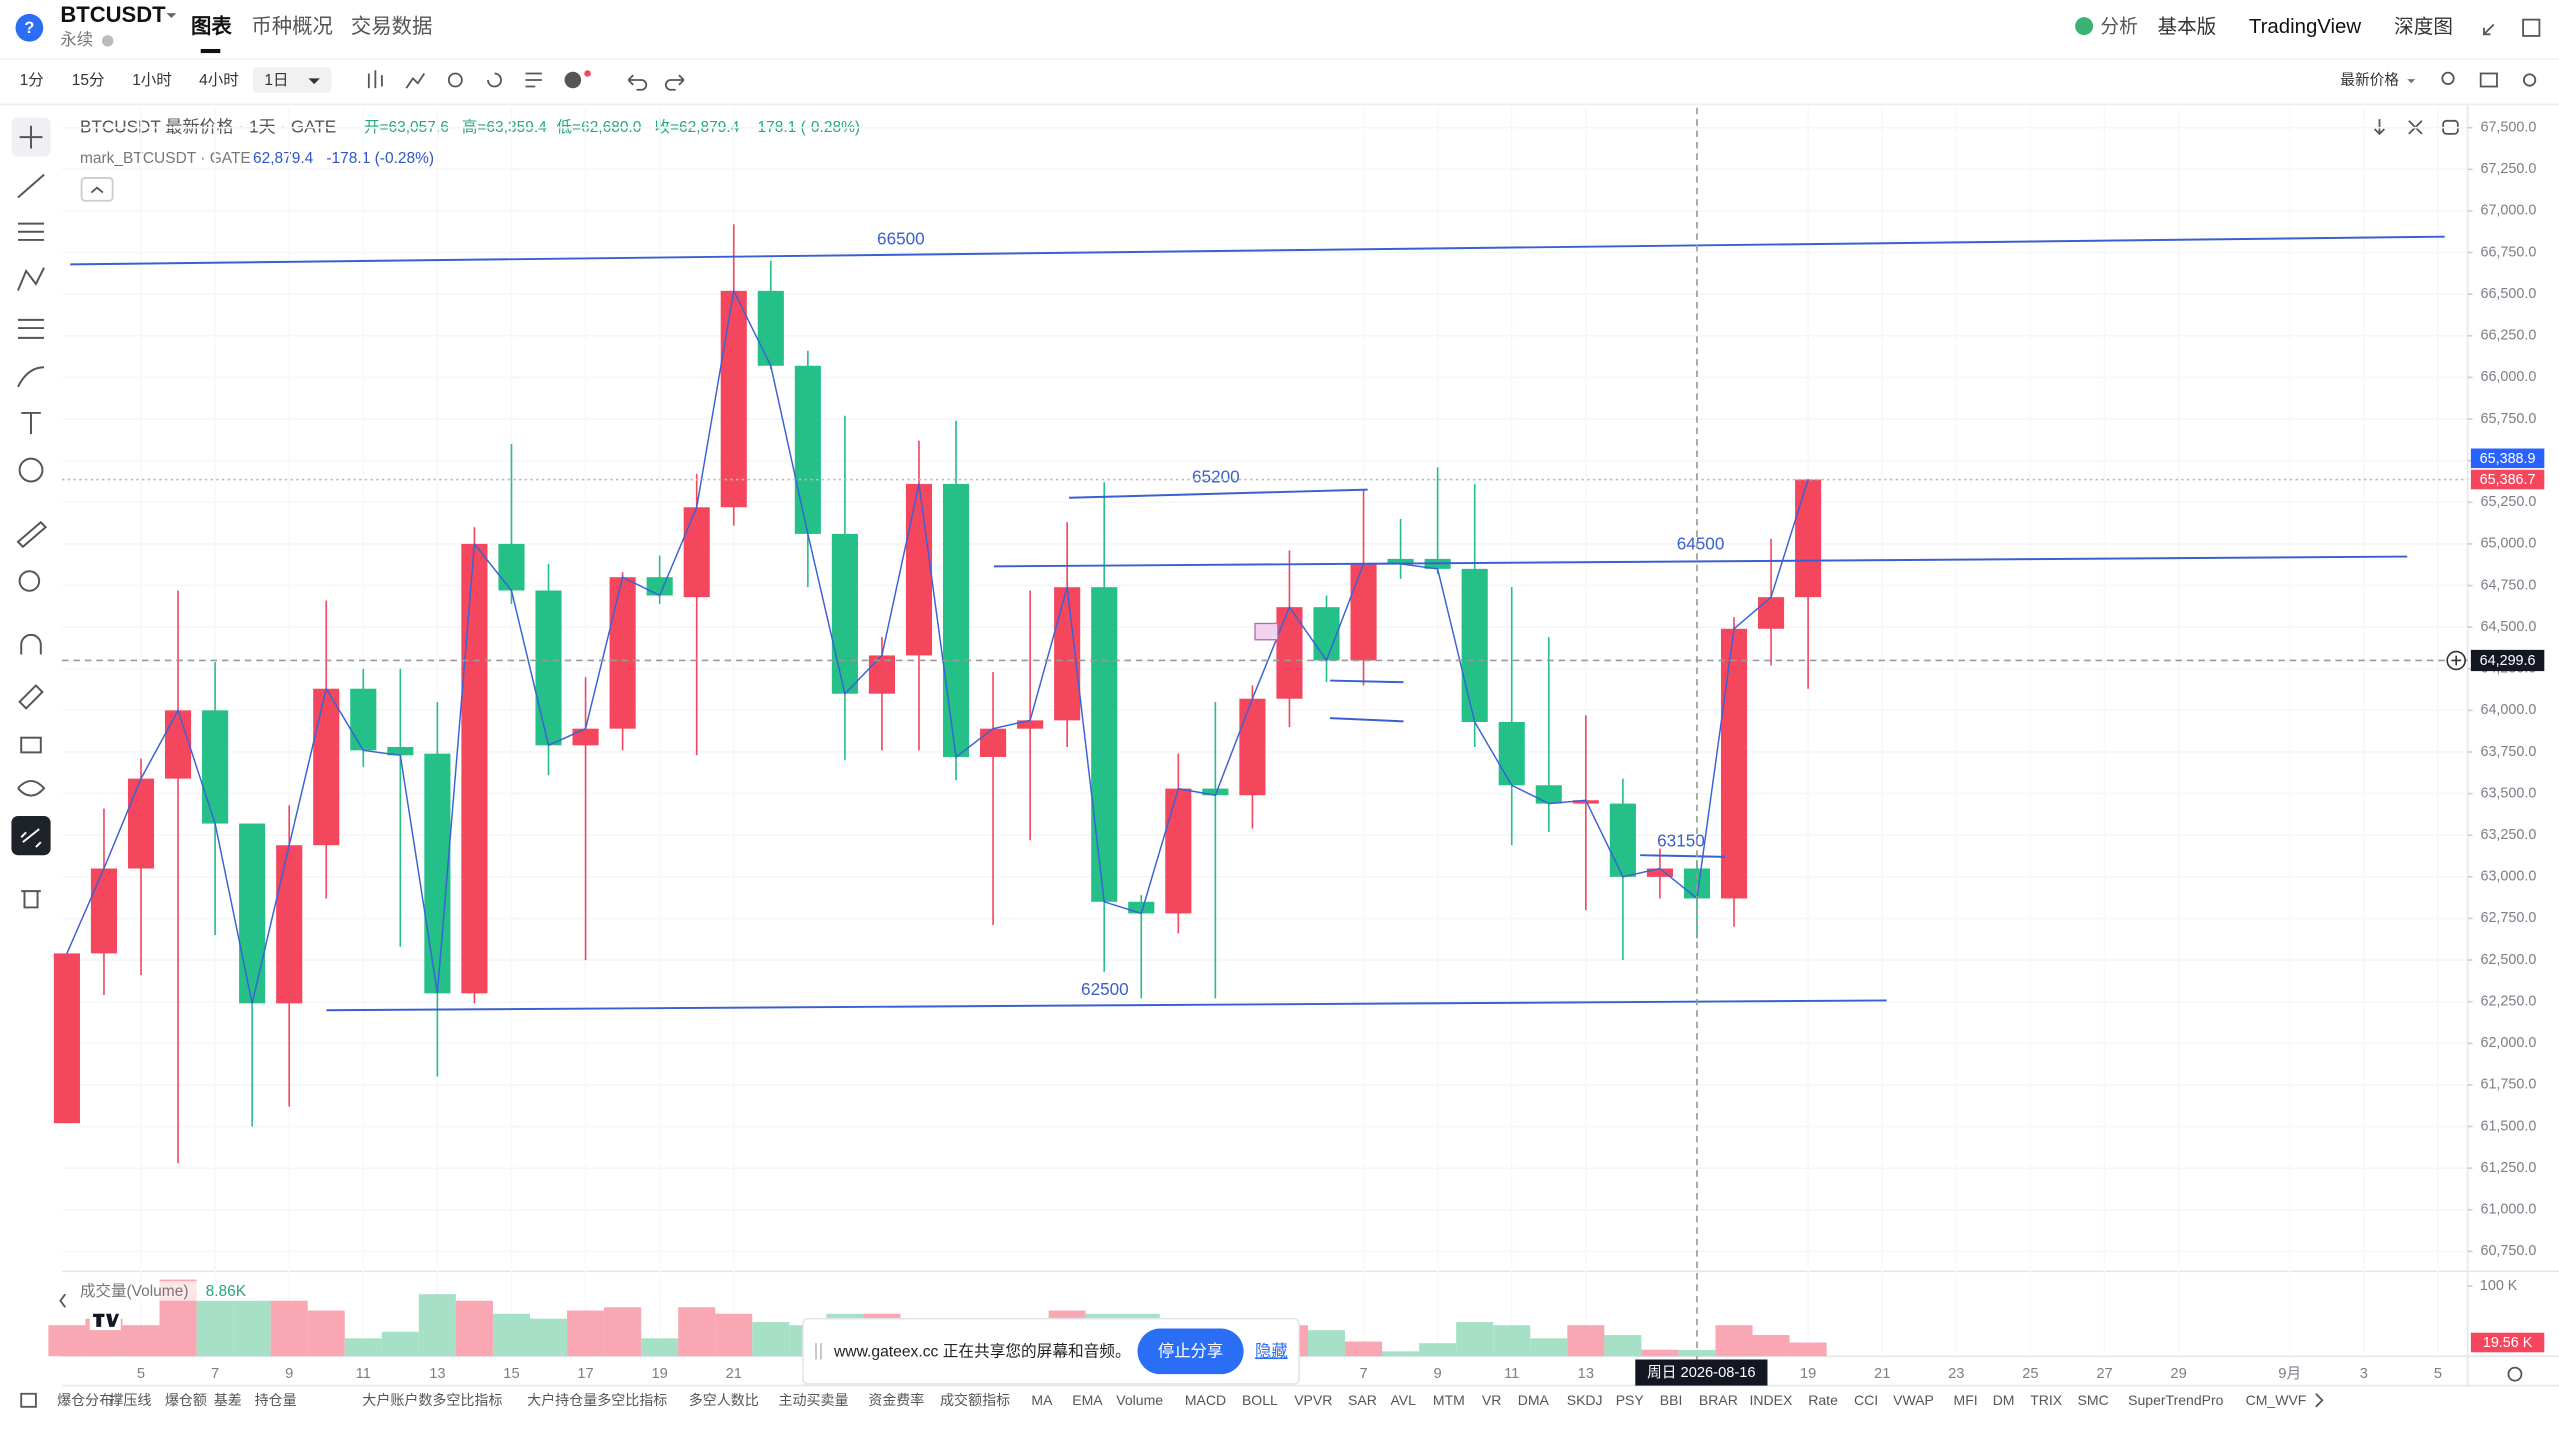 Image resolution: width=2559 pixels, height=1439 pixels. I want to click on tool-magnet, so click(31, 644).